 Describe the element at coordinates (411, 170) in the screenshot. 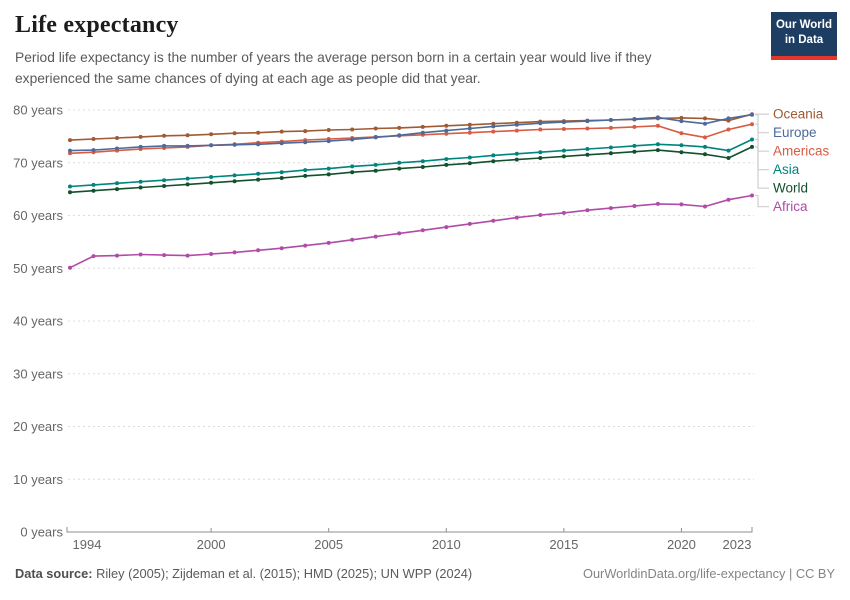

I see `line-world` at that location.